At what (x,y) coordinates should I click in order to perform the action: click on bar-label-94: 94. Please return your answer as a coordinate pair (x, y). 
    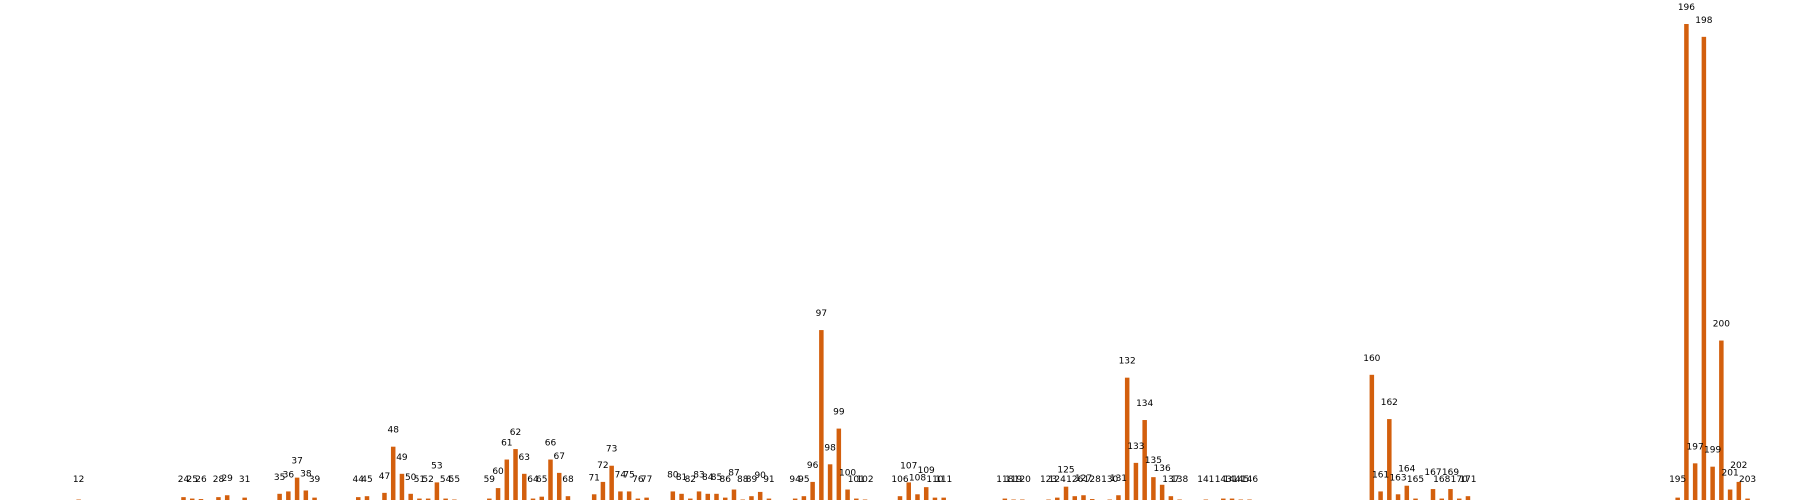
    Looking at the image, I should click on (795, 480).